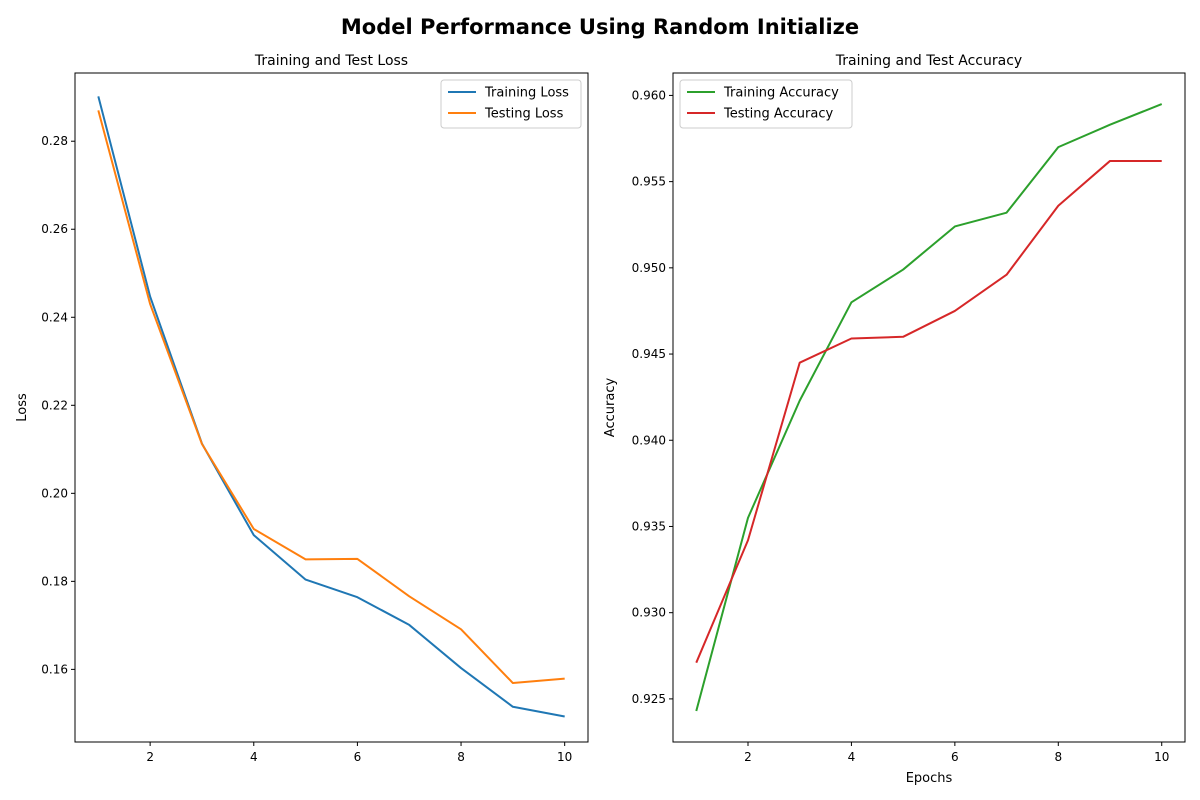 The image size is (1200, 800). Describe the element at coordinates (331, 61) in the screenshot. I see `loss-chart-title: Training and Test Loss` at that location.